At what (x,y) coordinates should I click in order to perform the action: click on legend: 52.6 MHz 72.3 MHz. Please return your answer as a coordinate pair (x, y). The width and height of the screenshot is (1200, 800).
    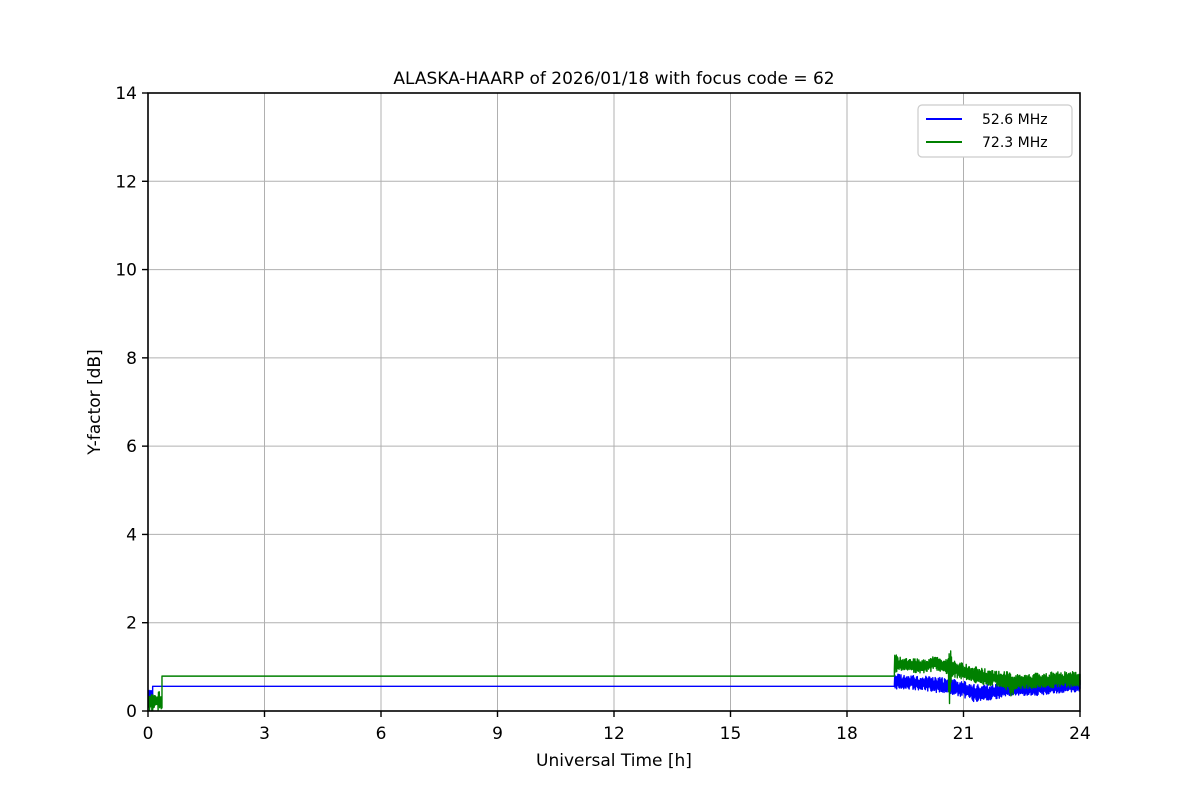
    Looking at the image, I should click on (995, 131).